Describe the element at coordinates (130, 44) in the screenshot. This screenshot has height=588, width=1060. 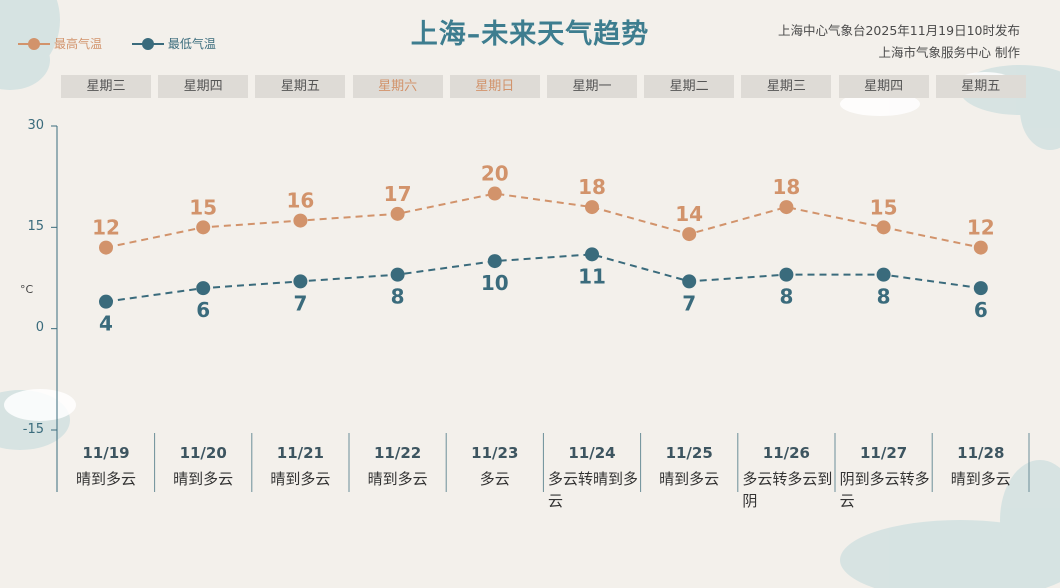
I see `chart-legend: 最高气温 最低气温` at that location.